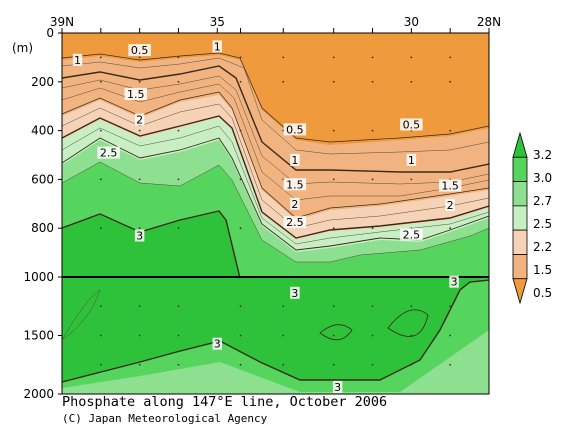  Describe the element at coordinates (42, 179) in the screenshot. I see `y-tick-label: 600` at that location.